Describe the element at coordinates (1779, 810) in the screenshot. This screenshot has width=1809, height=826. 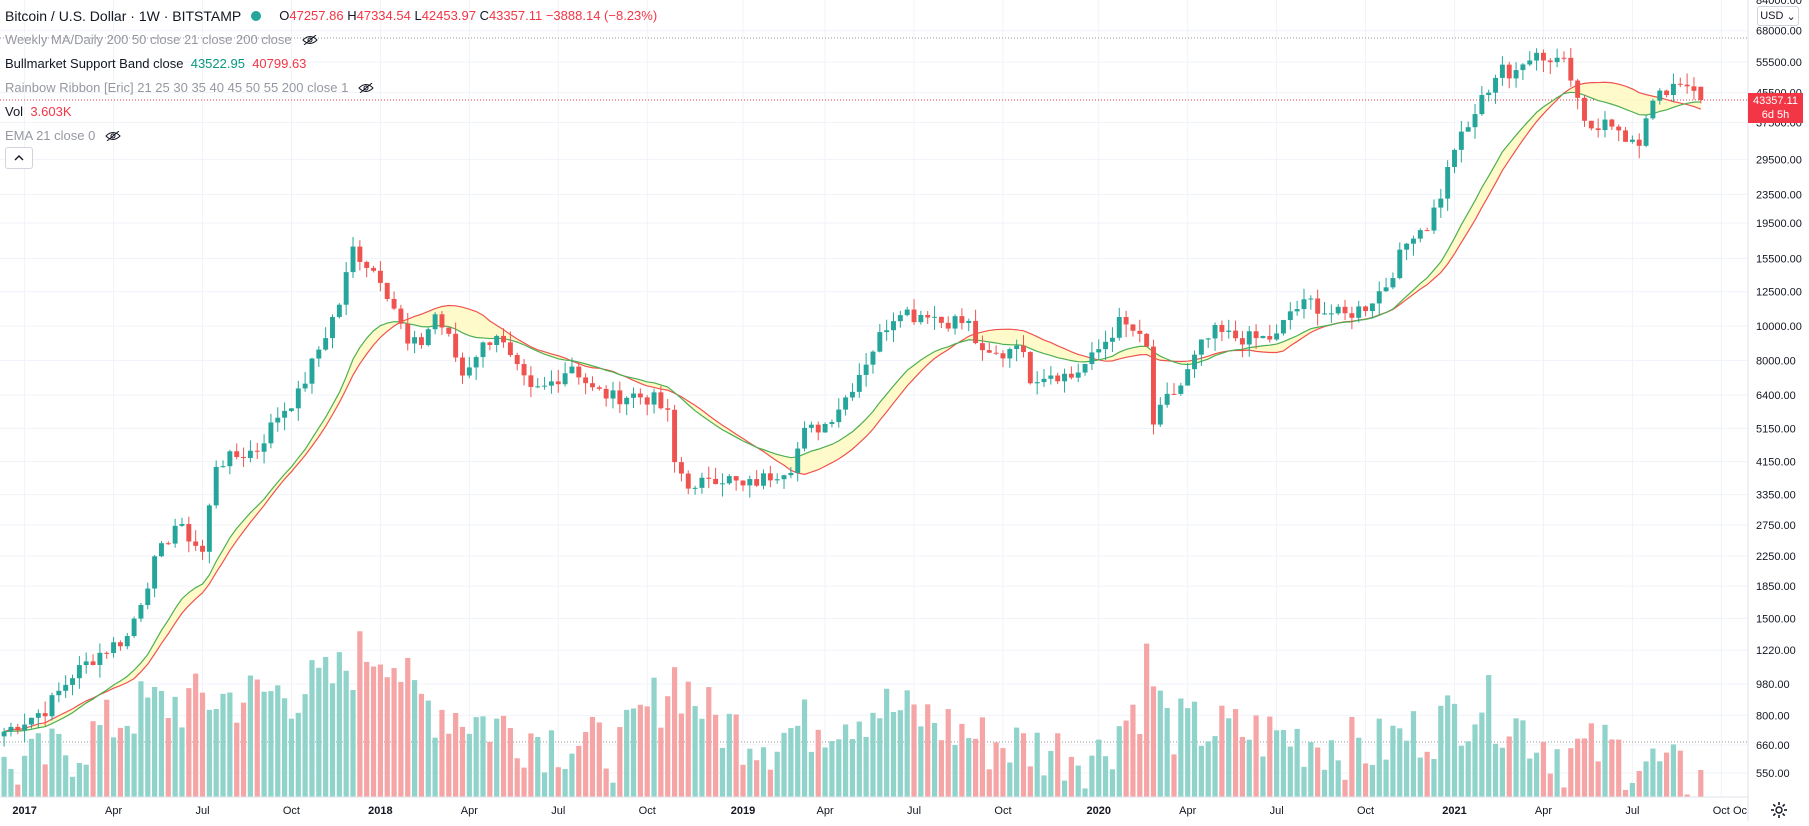
I see `gear-icon` at that location.